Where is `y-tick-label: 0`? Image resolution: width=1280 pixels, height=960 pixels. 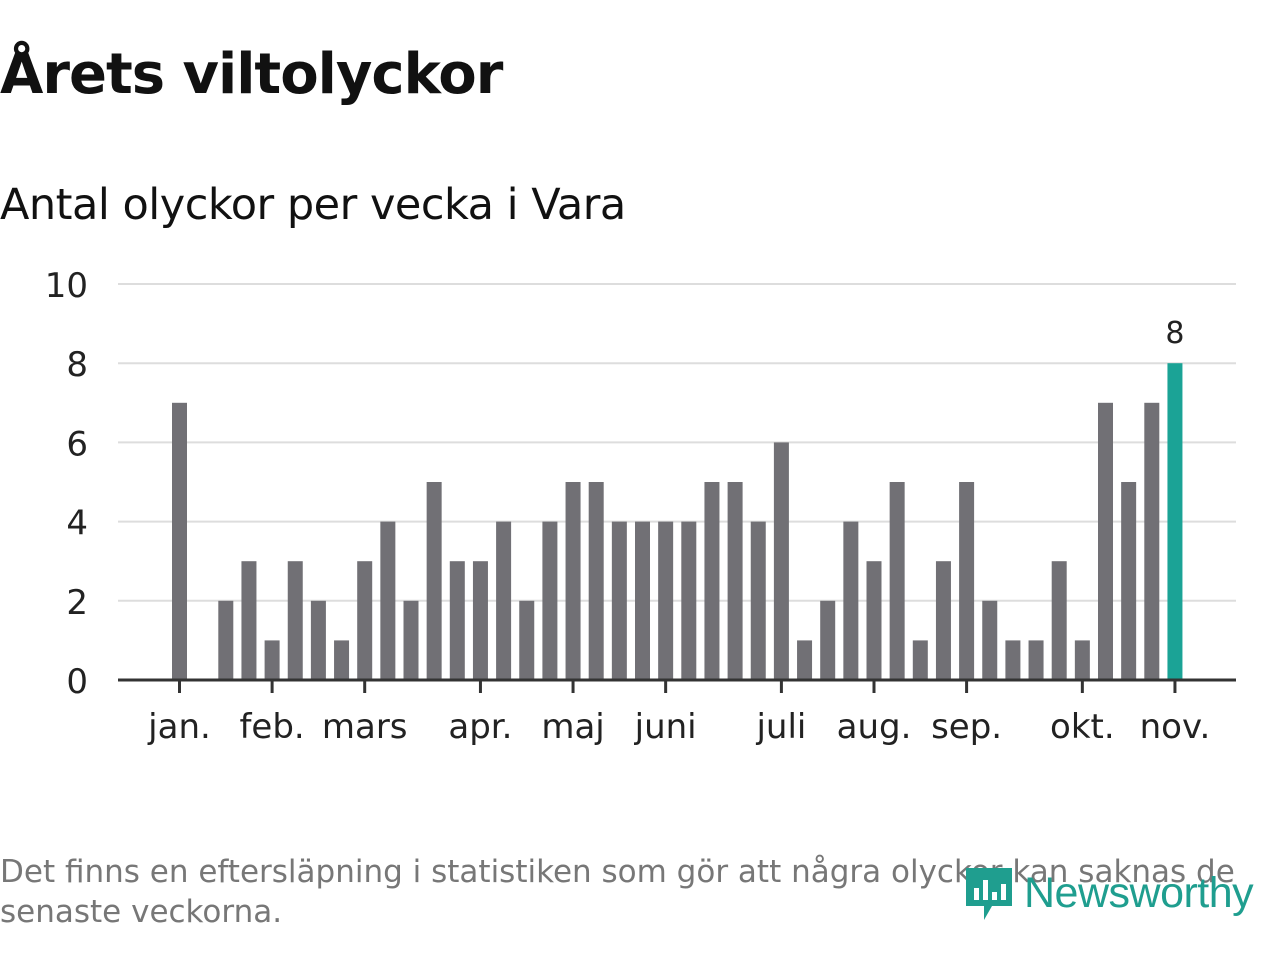 y-tick-label: 0 is located at coordinates (77, 682).